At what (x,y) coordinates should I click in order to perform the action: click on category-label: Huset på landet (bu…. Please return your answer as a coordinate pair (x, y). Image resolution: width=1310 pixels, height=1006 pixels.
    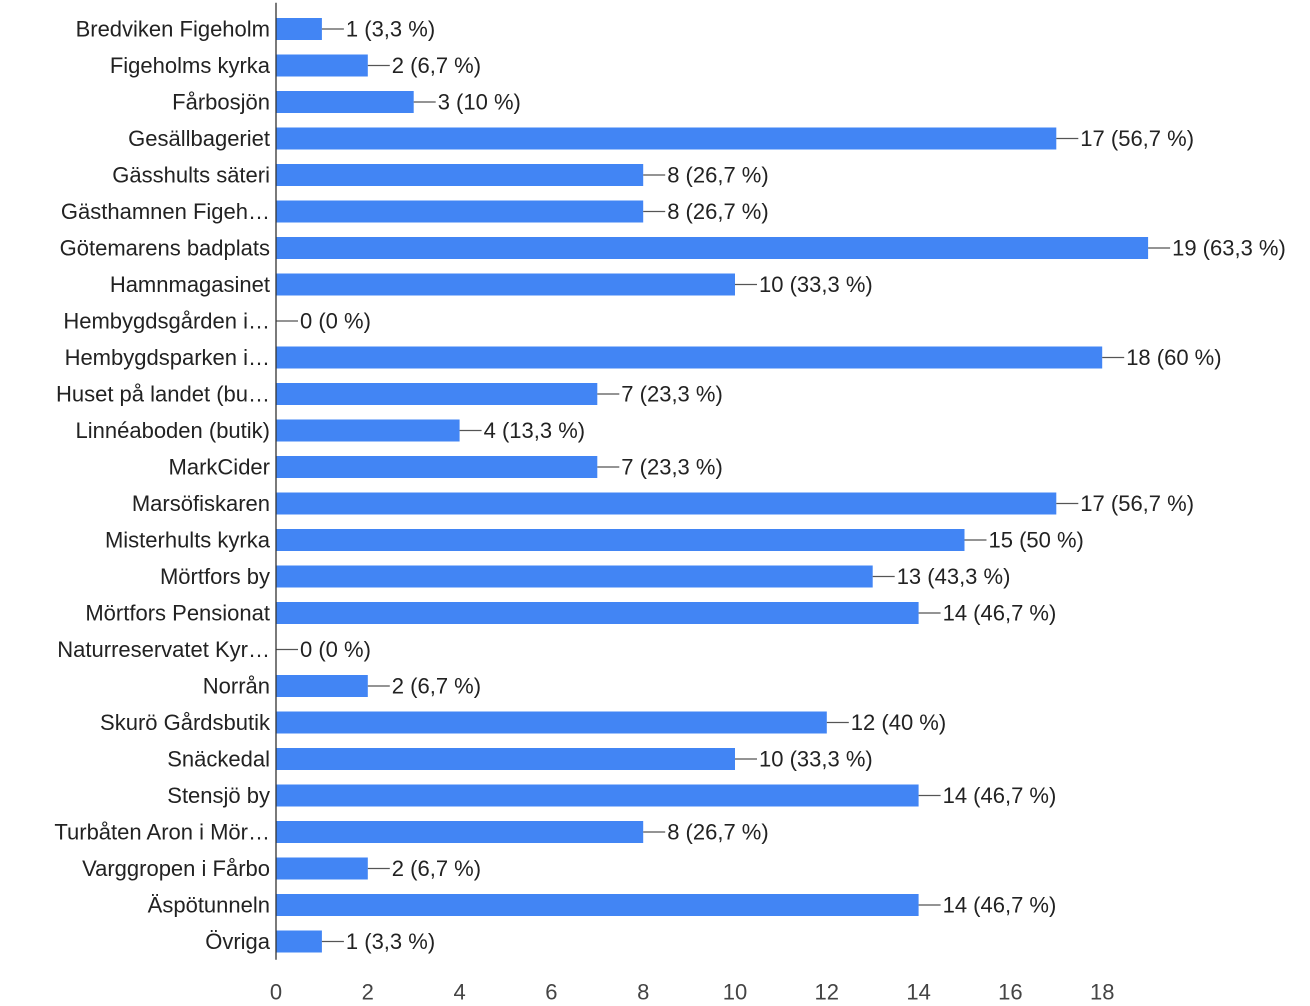
    Looking at the image, I should click on (163, 394).